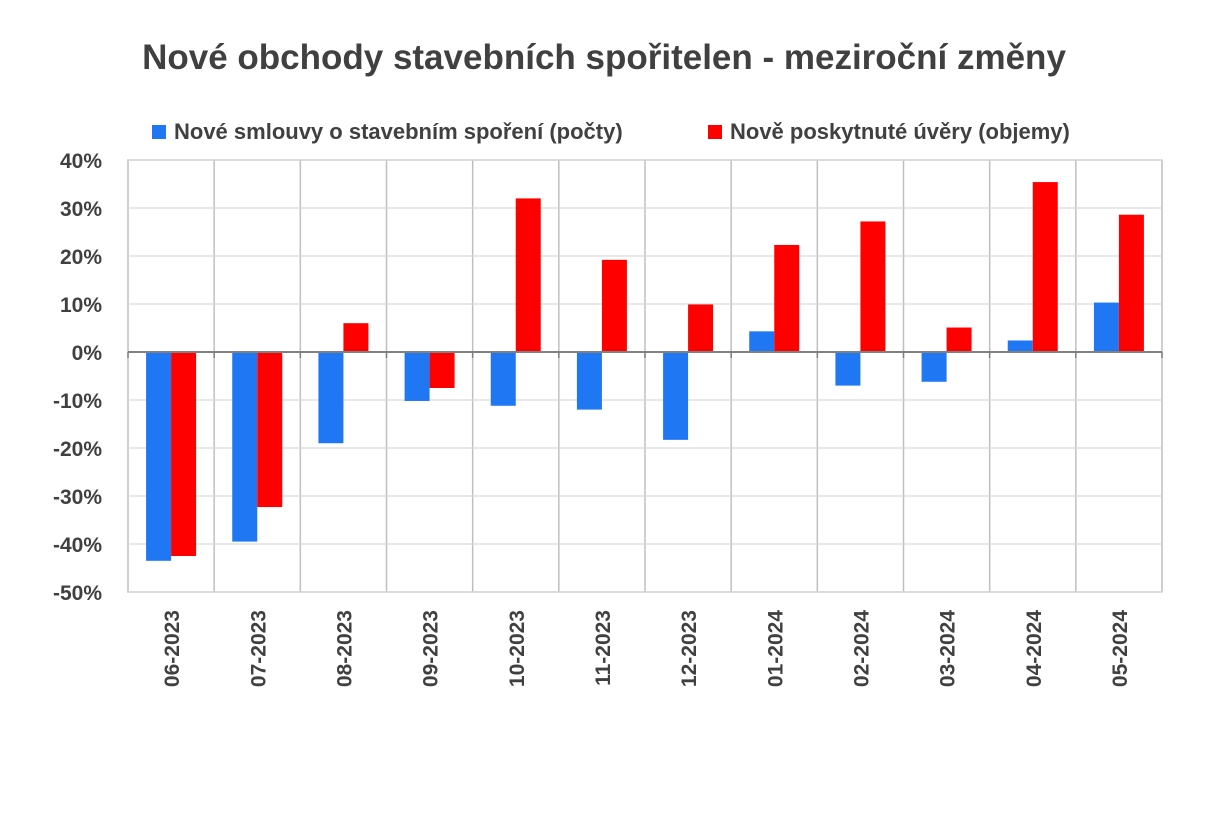 This screenshot has height=813, width=1208. What do you see at coordinates (81, 209) in the screenshot?
I see `y-tick-label: 30%` at bounding box center [81, 209].